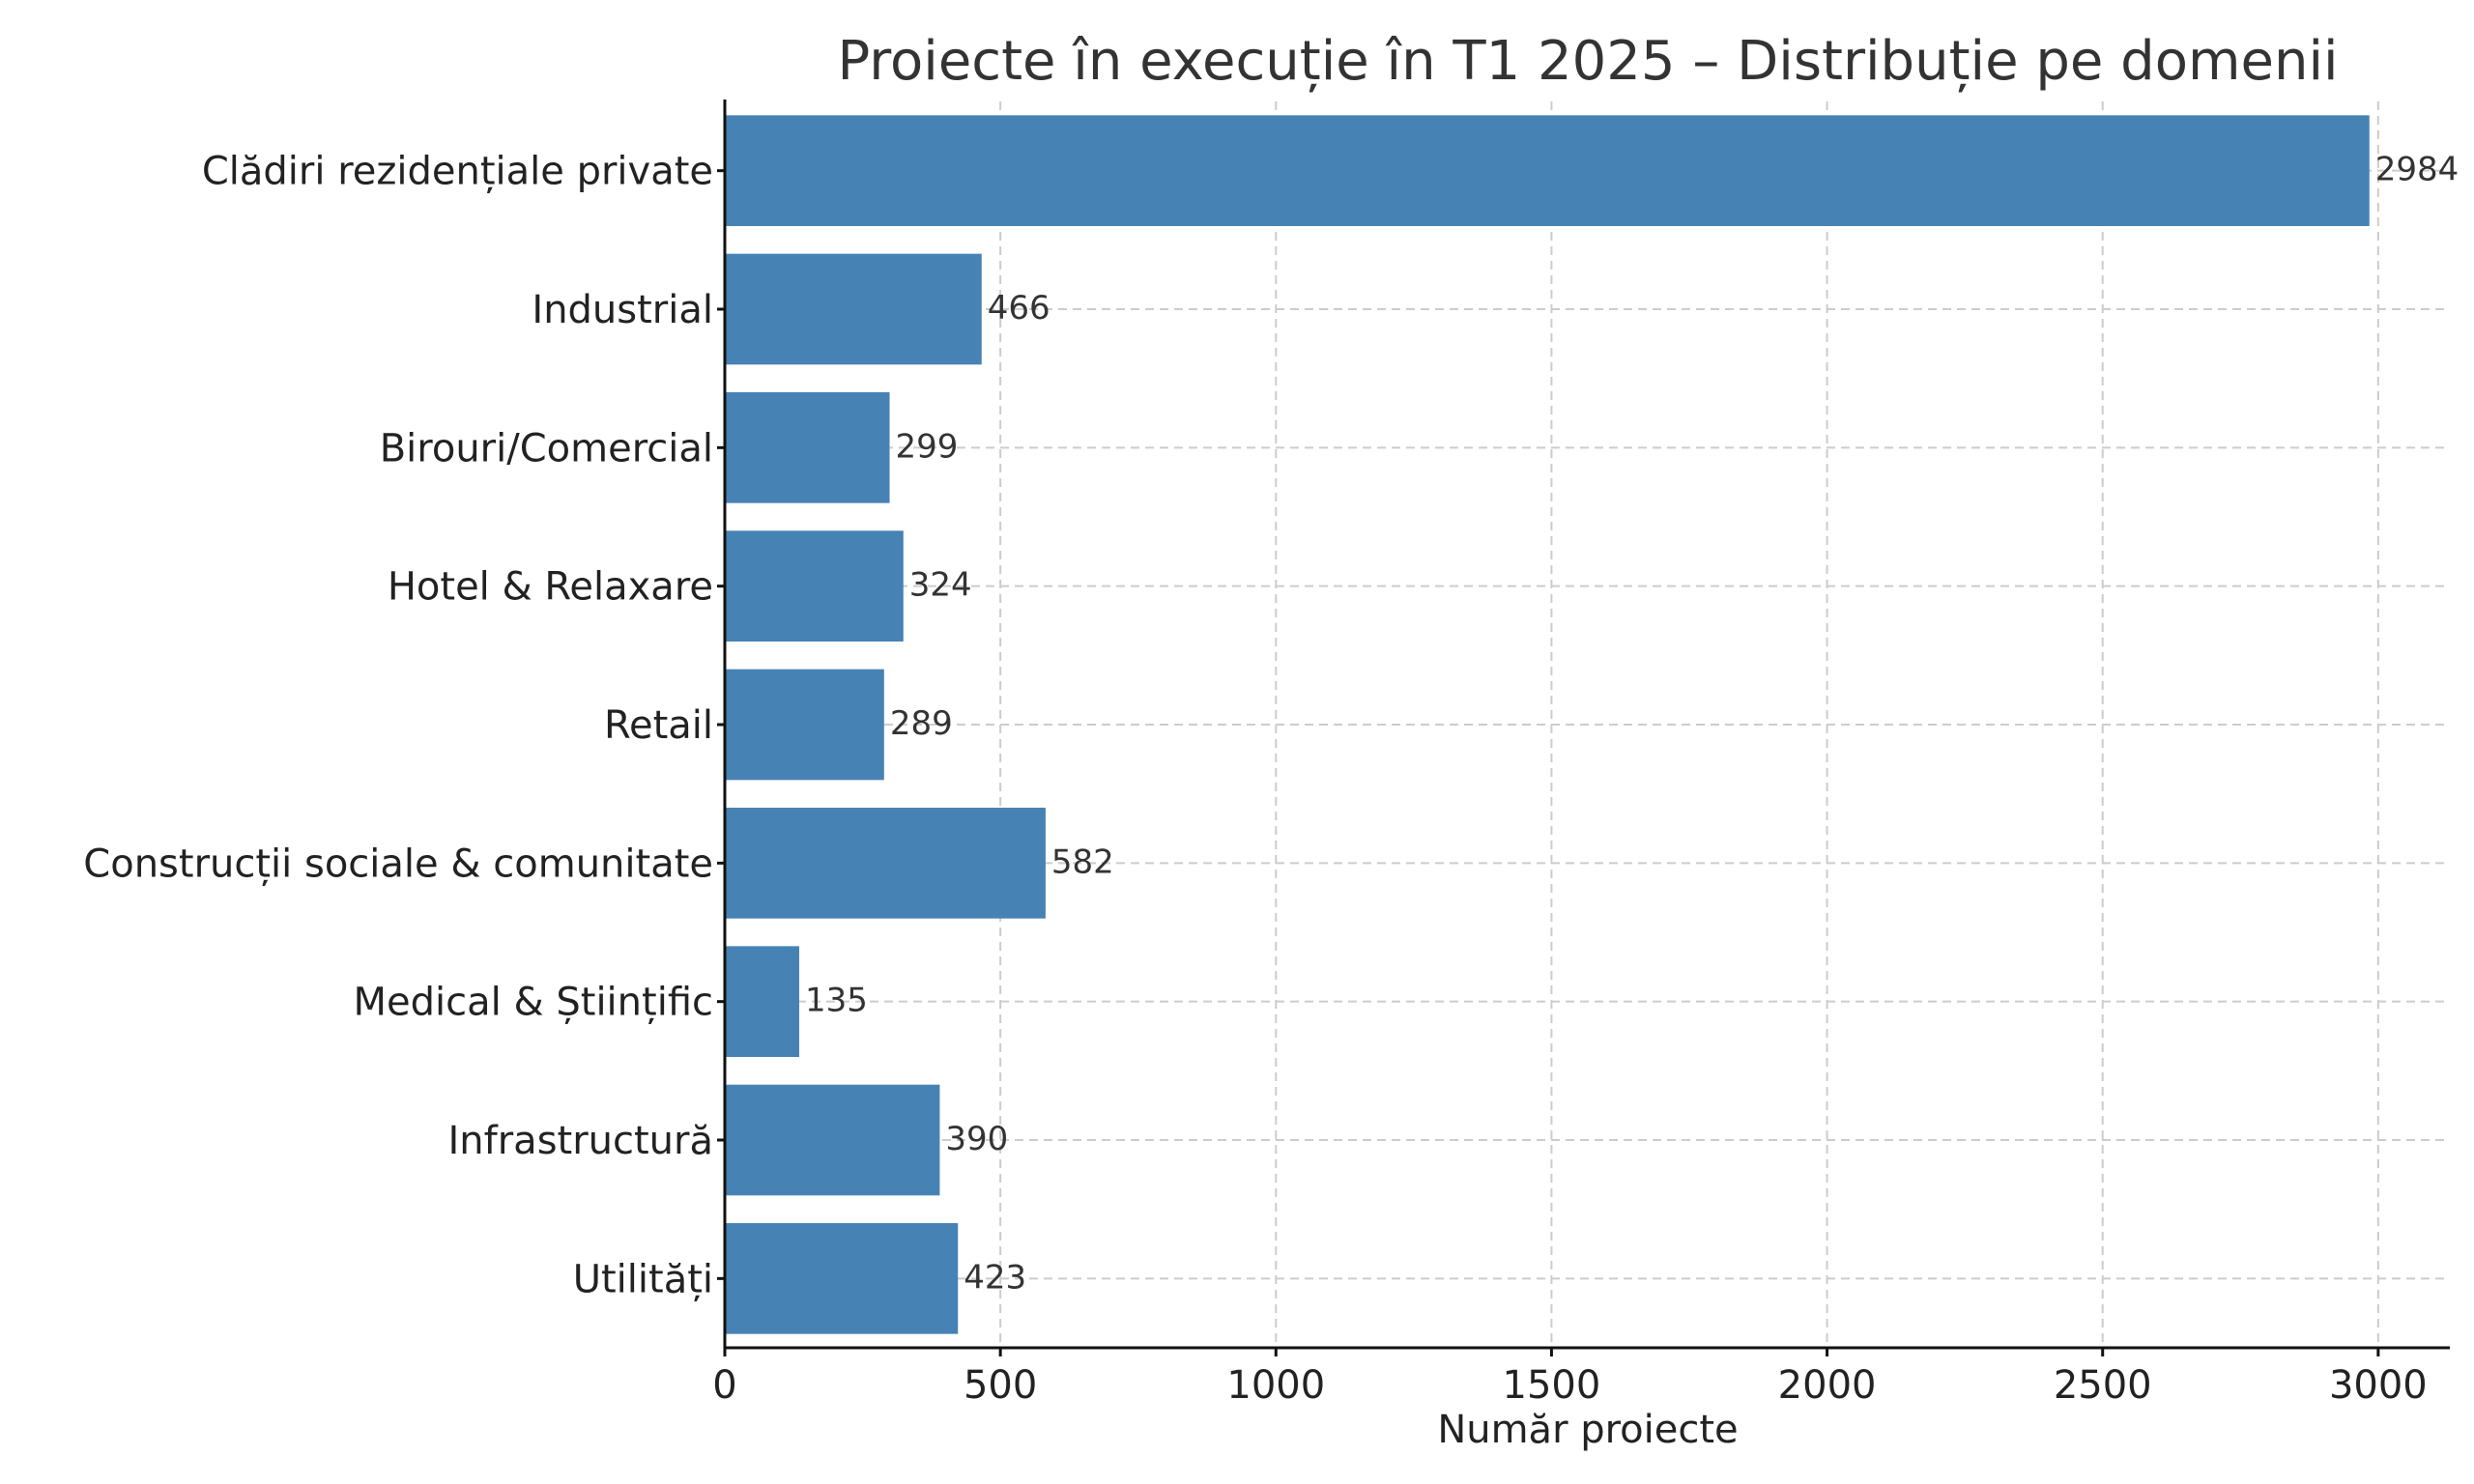 The width and height of the screenshot is (2474, 1484). What do you see at coordinates (1275, 1385) in the screenshot?
I see `x-tick-label: 1000` at bounding box center [1275, 1385].